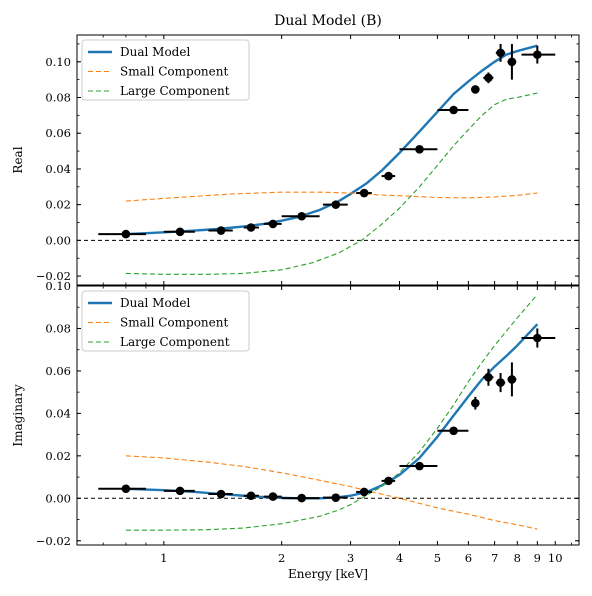 Image resolution: width=592 pixels, height=596 pixels. What do you see at coordinates (331, 196) in the screenshot?
I see `series-small-component-line` at bounding box center [331, 196].